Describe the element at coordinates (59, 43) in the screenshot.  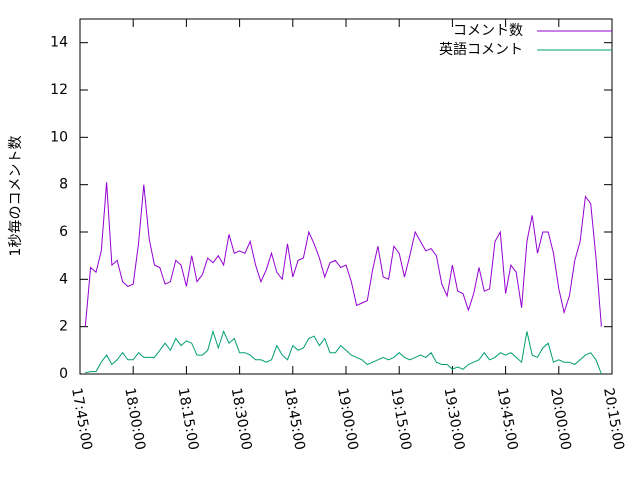
I see `y-tick-label: 14` at that location.